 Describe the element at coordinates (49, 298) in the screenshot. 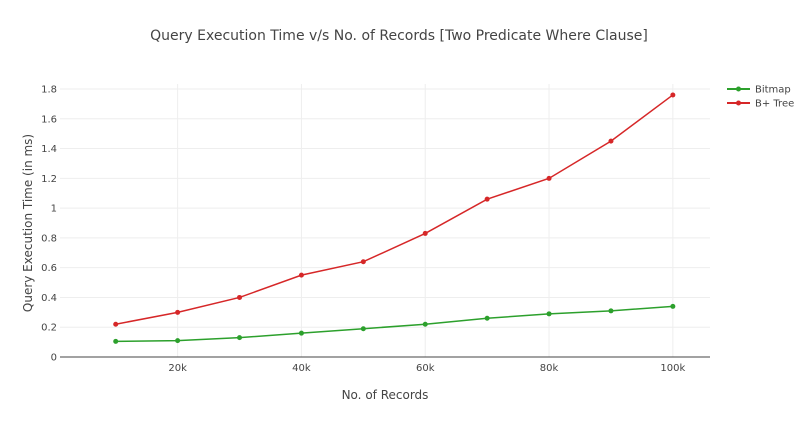

I see `y-tick-label: 0.4` at that location.